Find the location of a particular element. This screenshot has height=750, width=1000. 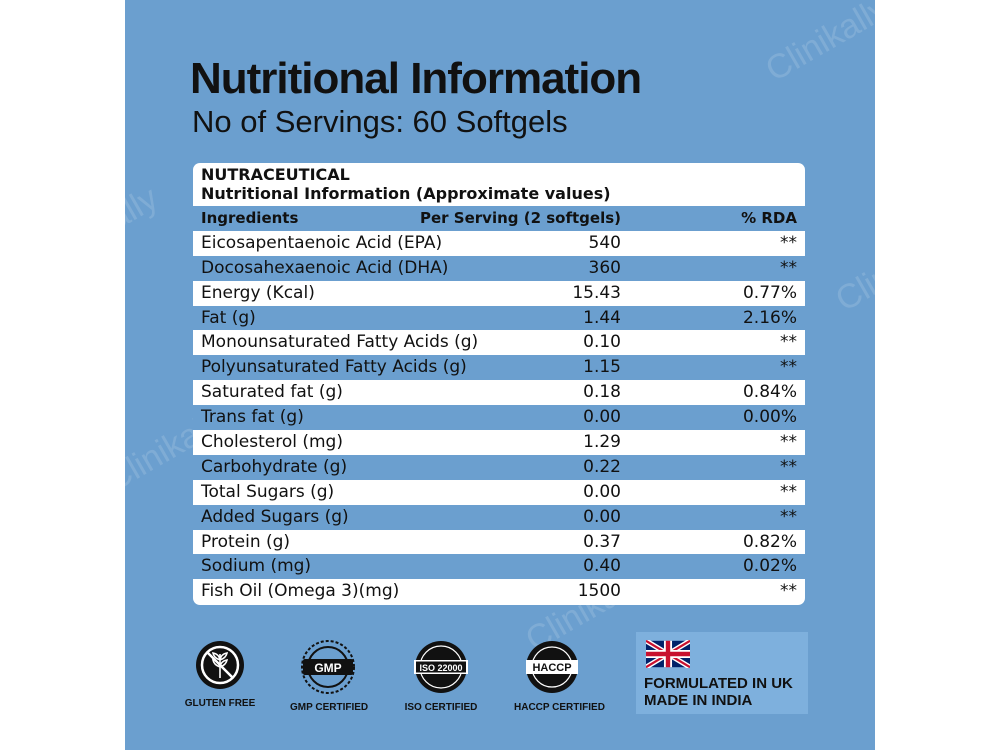

per-serving-value: 15.43 is located at coordinates (596, 292).